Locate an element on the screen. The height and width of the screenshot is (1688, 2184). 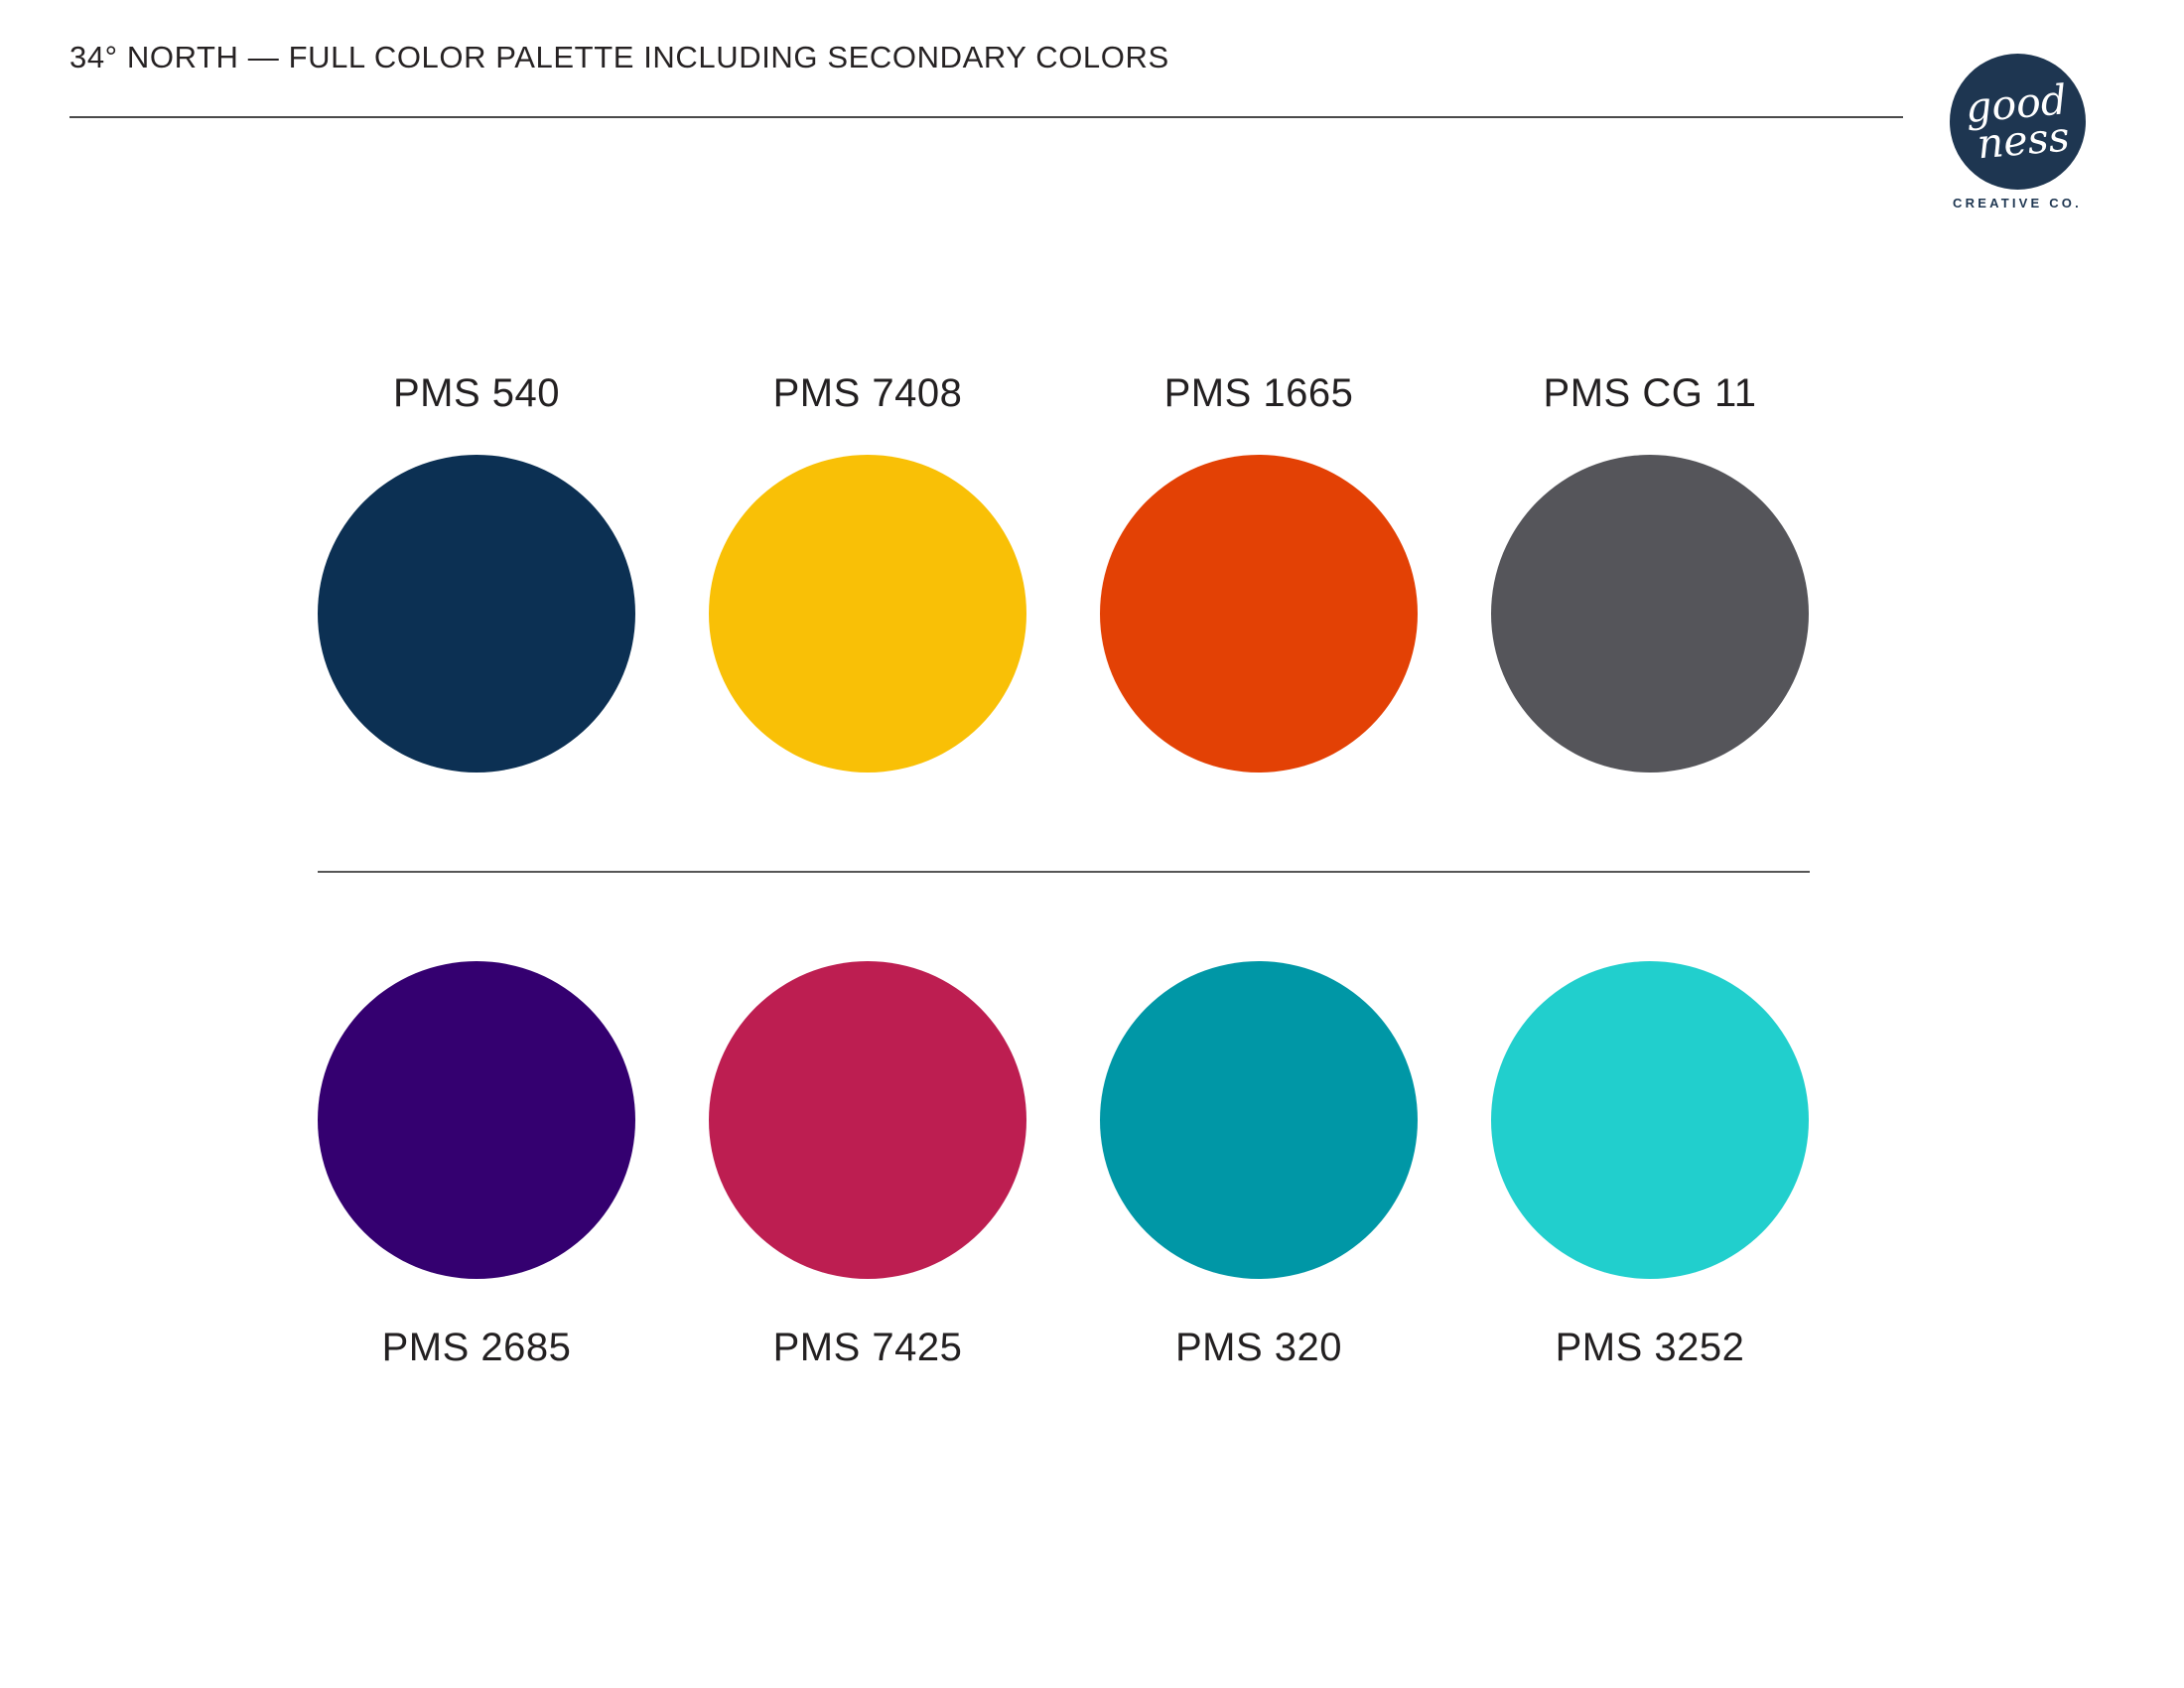
swatch-label: PMS 3252 is located at coordinates (1650, 1347).